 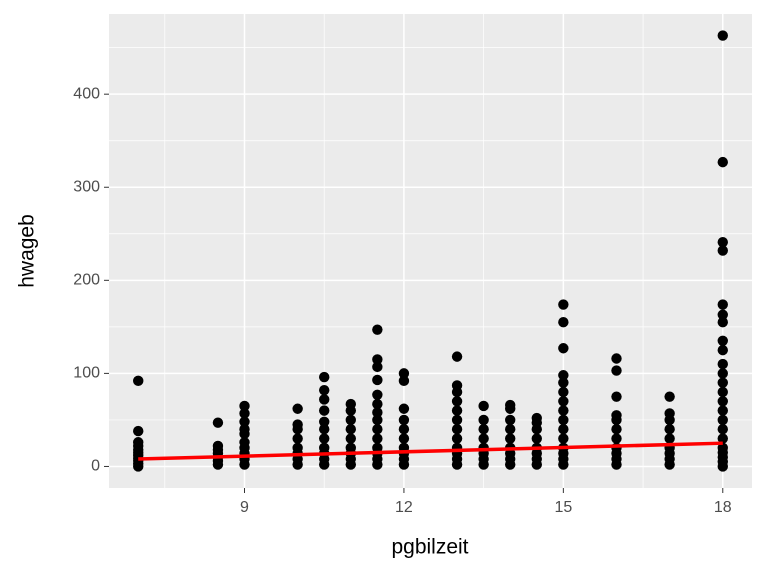 I want to click on y-tick-label: 0, so click(x=95, y=466).